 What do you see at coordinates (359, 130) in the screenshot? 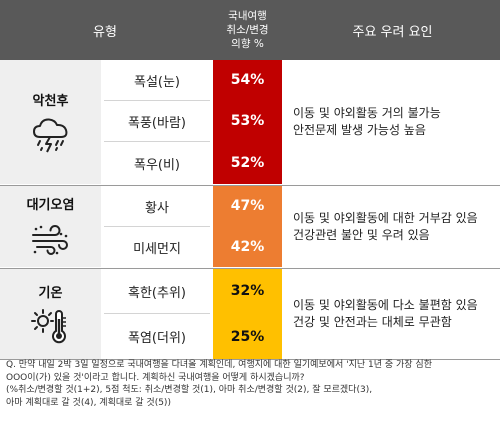
I see `factor-severe-line2: 안전문제 발생 가능성 높음` at bounding box center [359, 130].